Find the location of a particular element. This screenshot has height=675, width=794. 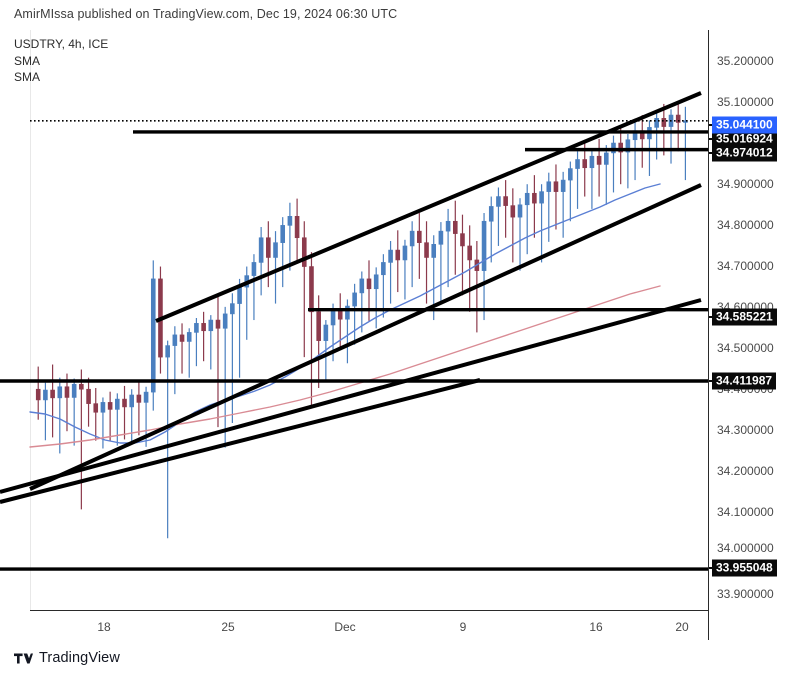

price-axis-divider is located at coordinates (708, 320).